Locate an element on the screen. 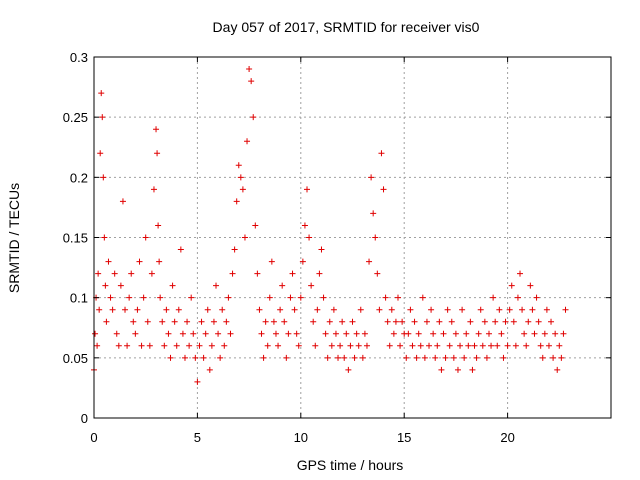 This screenshot has width=640, height=480. y-tick-label: 0 is located at coordinates (84, 418).